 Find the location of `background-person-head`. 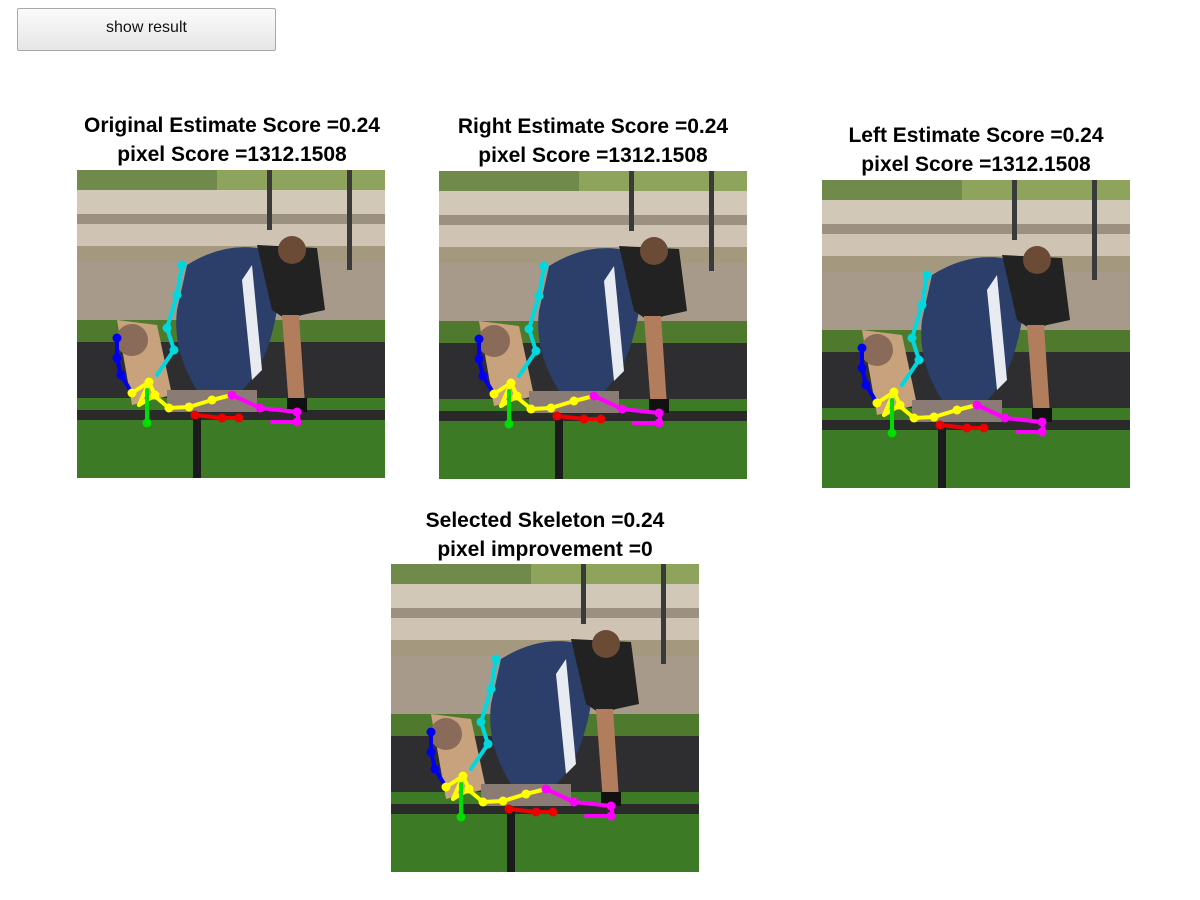

background-person-head is located at coordinates (446, 734).